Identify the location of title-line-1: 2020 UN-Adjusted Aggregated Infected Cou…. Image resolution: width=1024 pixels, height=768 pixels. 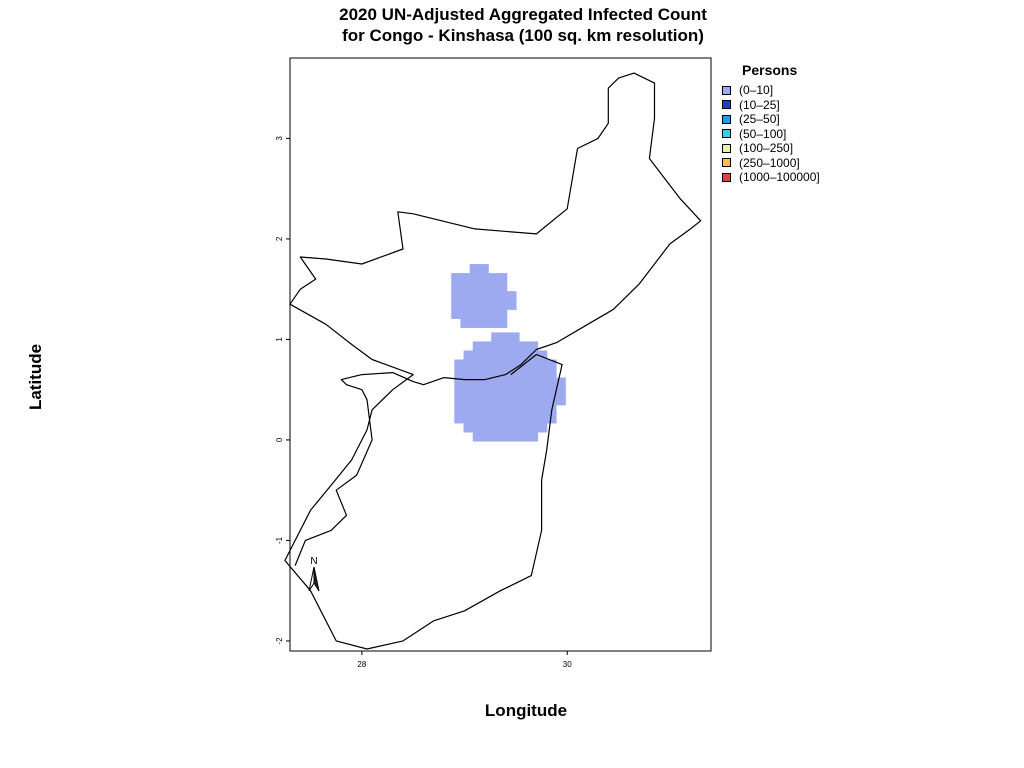
(523, 14).